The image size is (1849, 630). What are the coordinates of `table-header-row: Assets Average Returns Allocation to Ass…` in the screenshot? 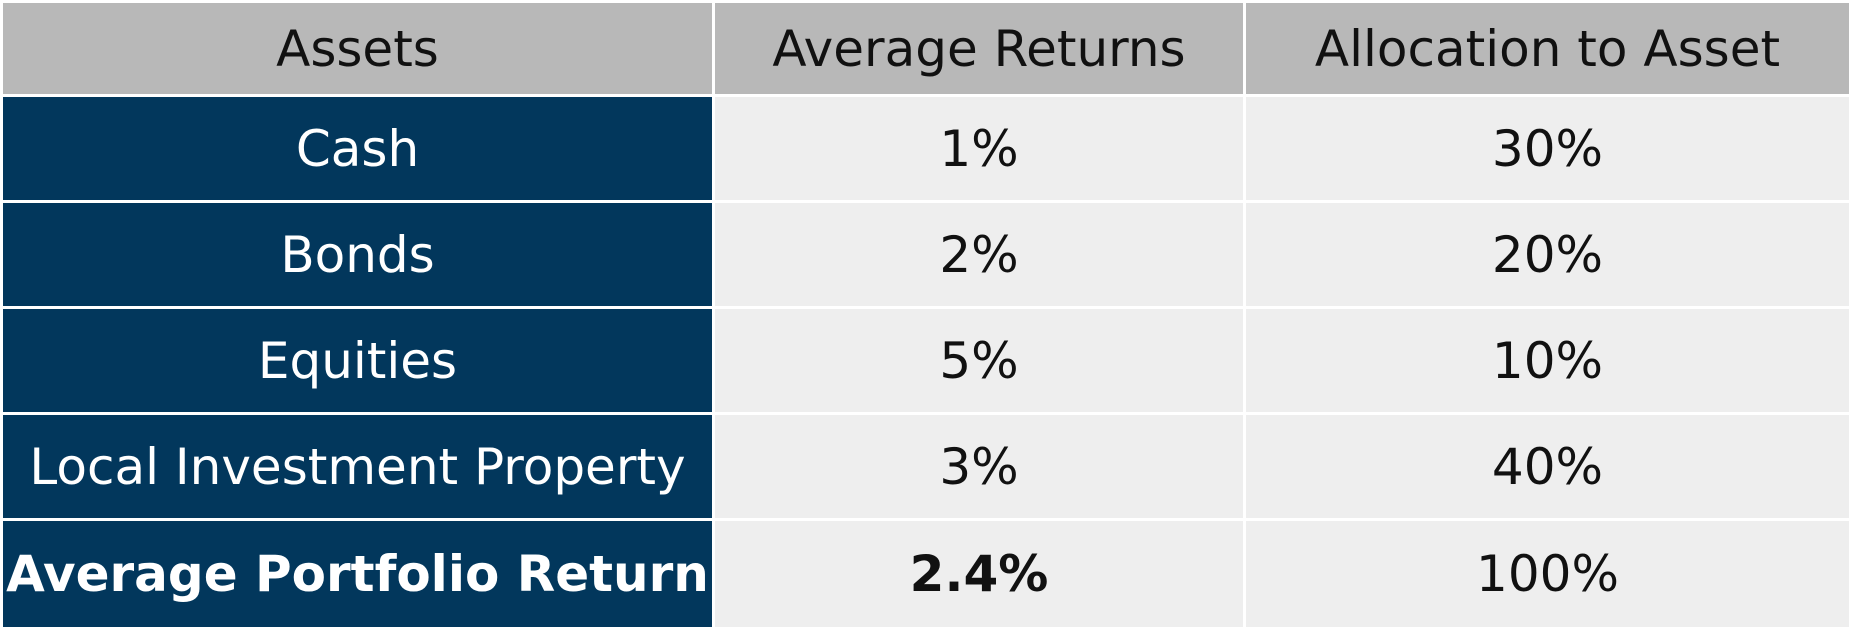 It's located at (925, 49).